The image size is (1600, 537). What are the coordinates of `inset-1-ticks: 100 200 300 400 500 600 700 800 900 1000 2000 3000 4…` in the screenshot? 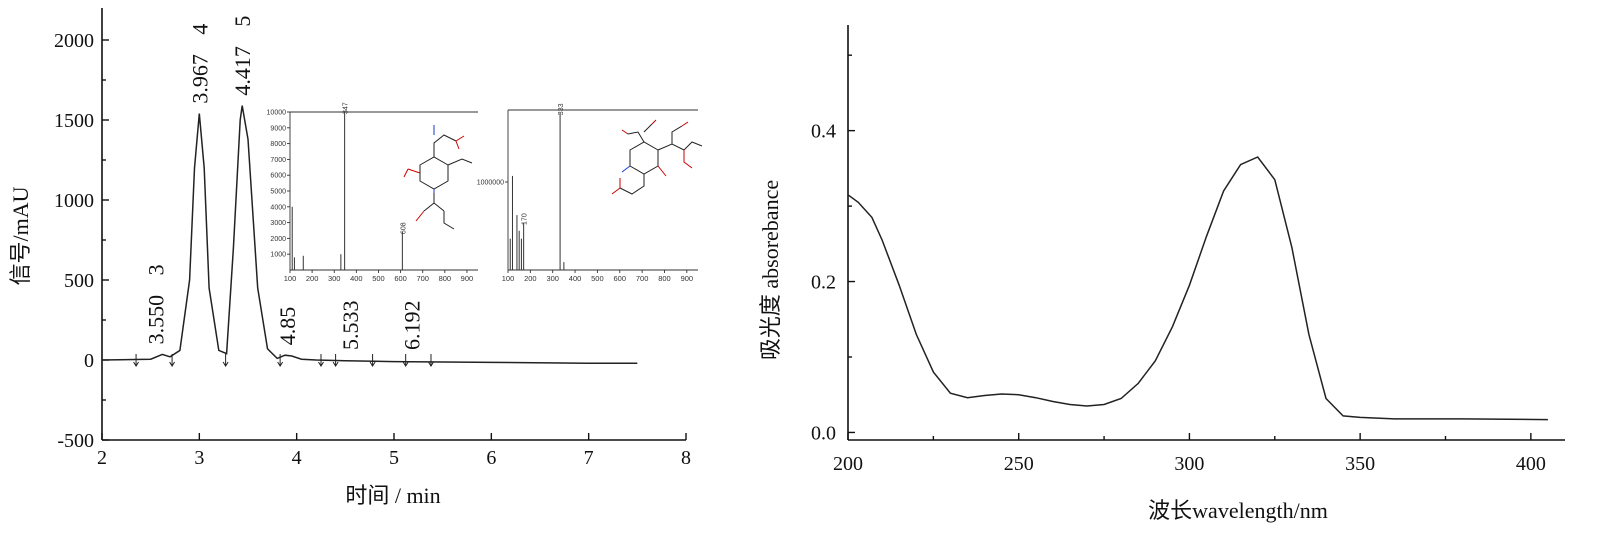 It's located at (370, 197).